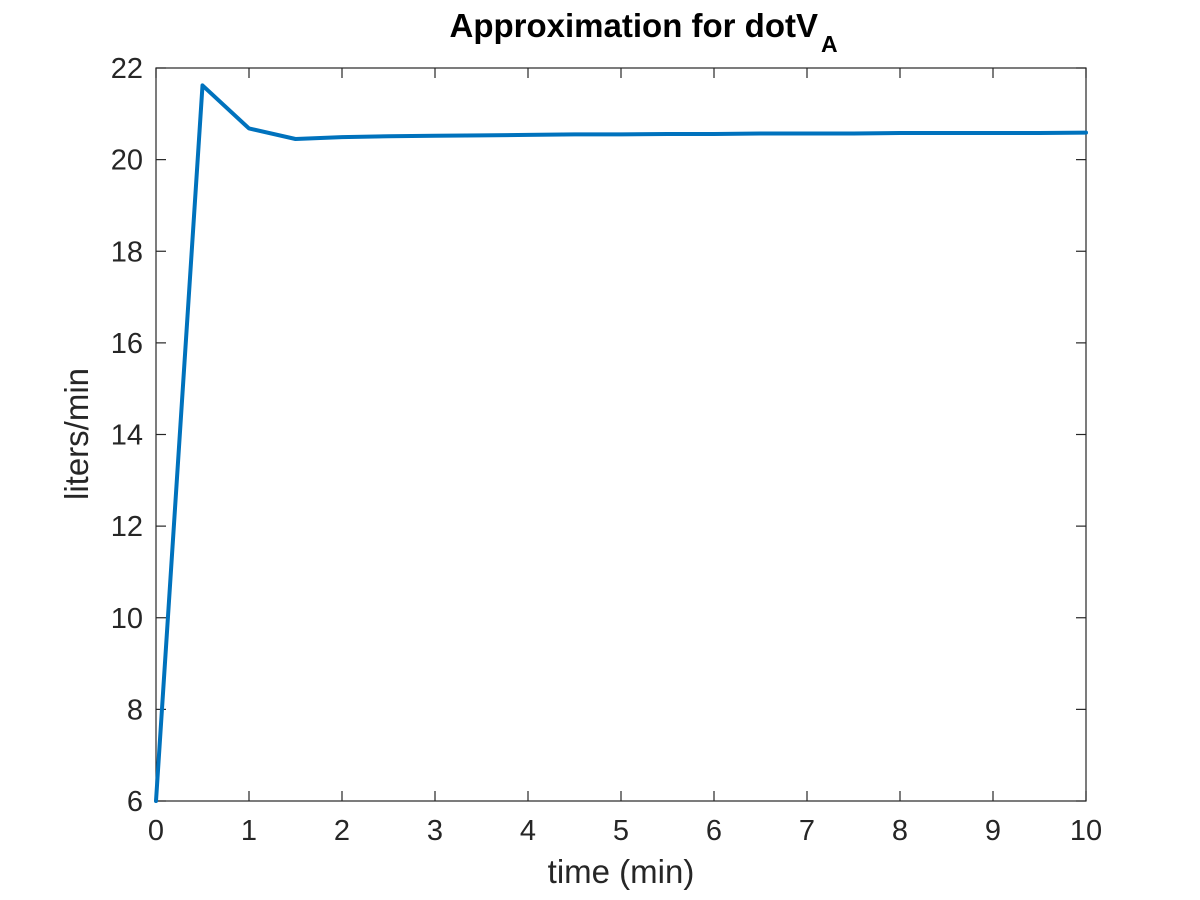 Image resolution: width=1200 pixels, height=900 pixels. Describe the element at coordinates (342, 831) in the screenshot. I see `x-tick-label: 2` at that location.